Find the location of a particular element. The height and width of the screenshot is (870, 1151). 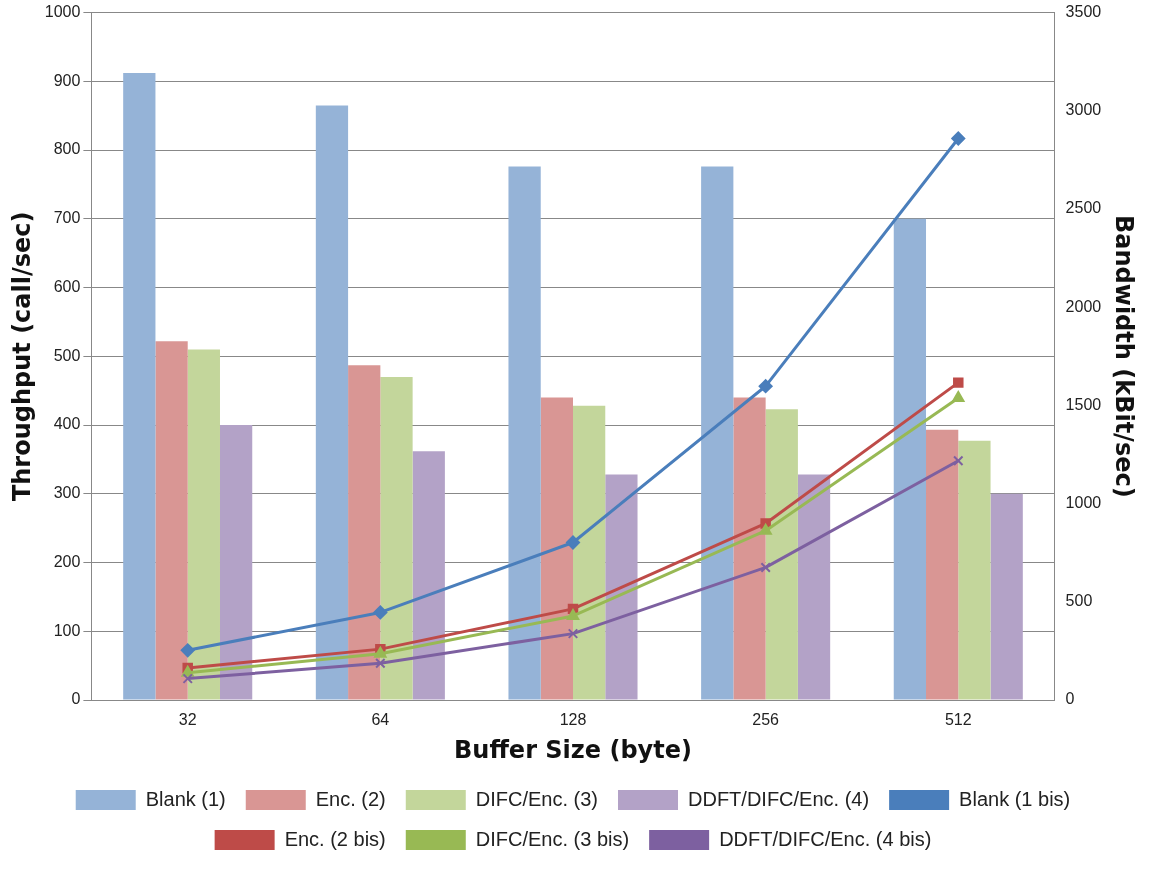

legend-label: Enc. (2 bis) is located at coordinates (335, 838).